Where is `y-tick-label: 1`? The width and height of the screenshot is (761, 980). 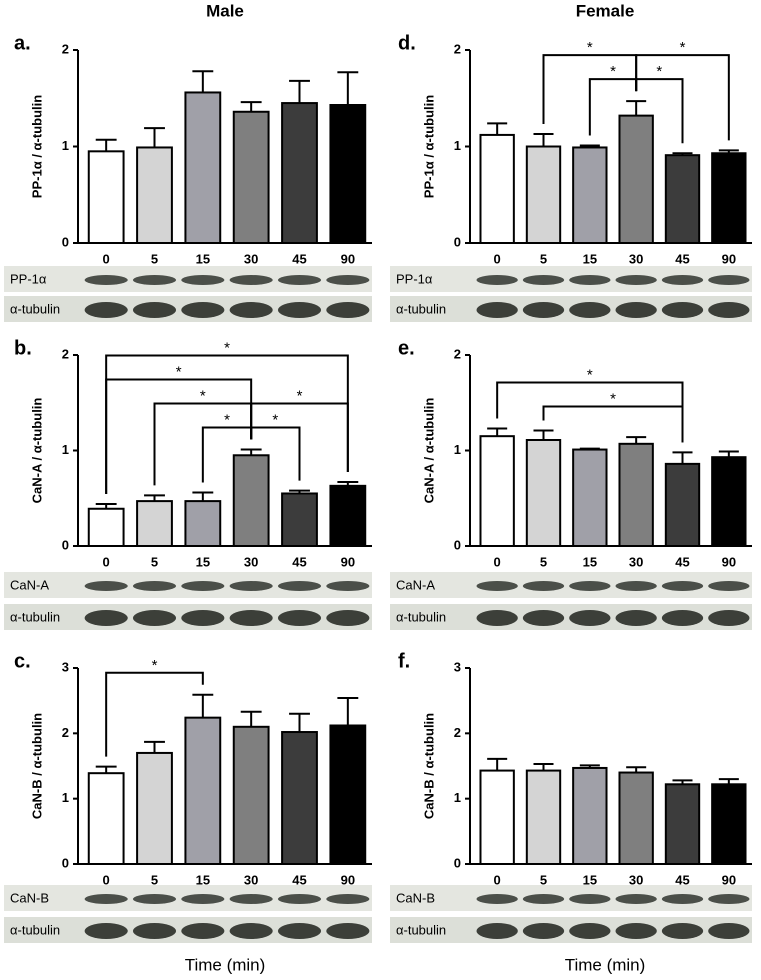 y-tick-label: 1 is located at coordinates (65, 797).